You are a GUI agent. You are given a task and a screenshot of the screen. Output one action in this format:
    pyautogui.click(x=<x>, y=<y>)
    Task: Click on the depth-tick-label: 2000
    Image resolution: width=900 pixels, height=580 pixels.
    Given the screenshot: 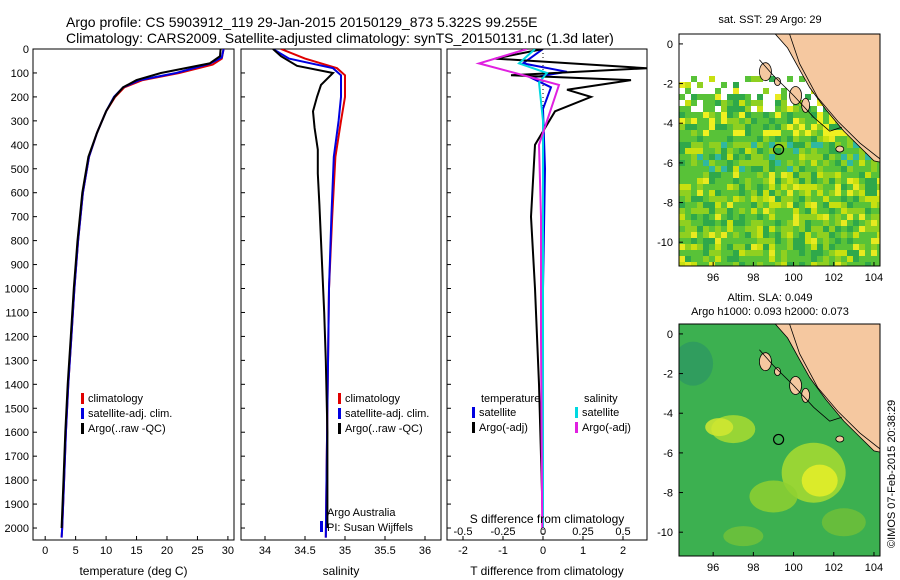 What is the action you would take?
    pyautogui.click(x=17, y=529)
    